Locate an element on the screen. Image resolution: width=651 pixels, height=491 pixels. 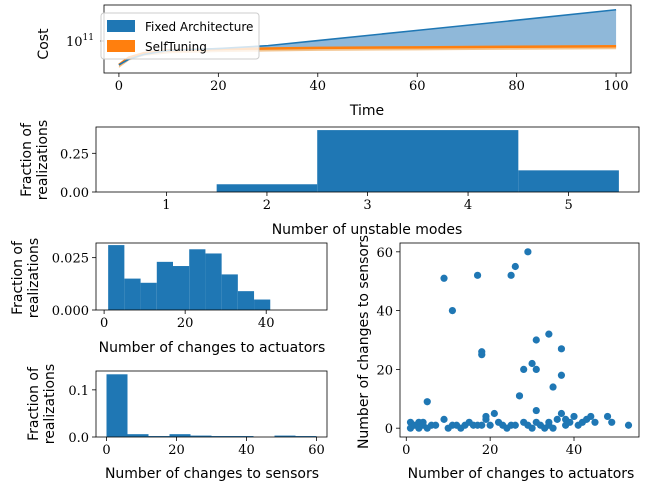
legend-box is located at coordinates (180, 36).